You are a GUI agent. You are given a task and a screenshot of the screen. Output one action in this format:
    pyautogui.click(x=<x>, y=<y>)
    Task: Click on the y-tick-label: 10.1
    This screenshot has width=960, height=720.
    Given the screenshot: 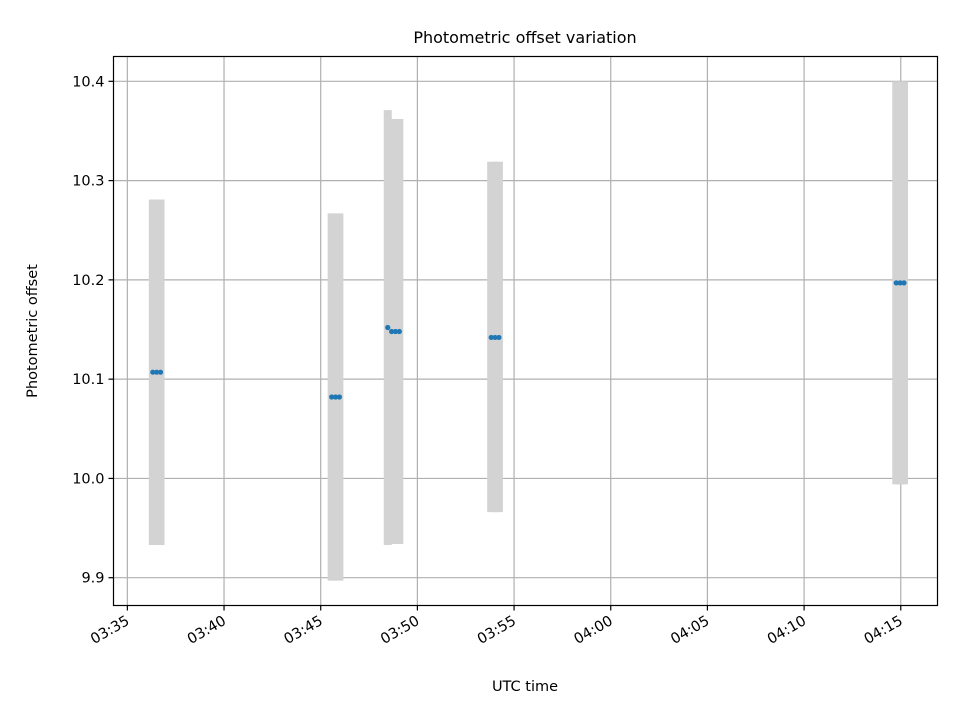 What is the action you would take?
    pyautogui.click(x=88, y=380)
    